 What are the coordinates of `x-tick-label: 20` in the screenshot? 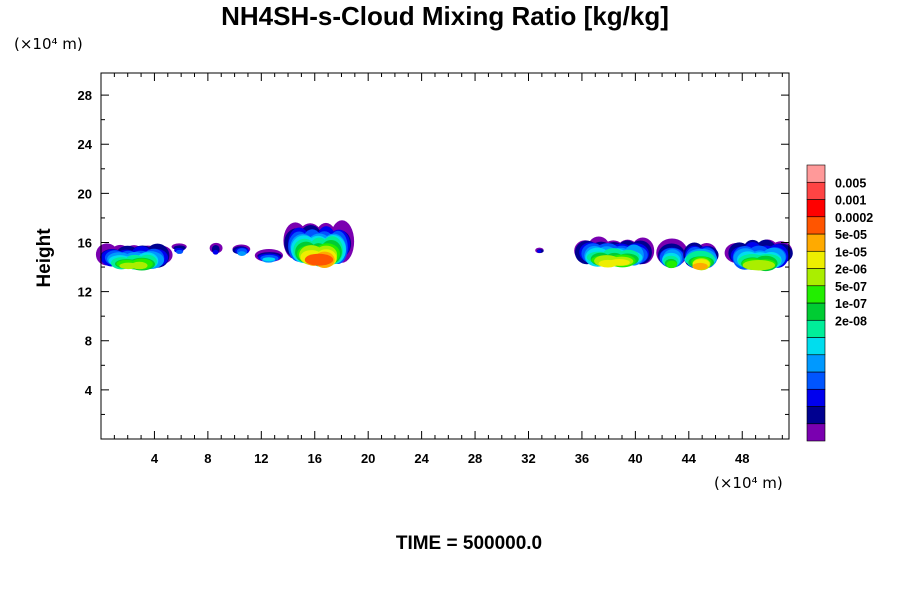 It's located at (368, 458).